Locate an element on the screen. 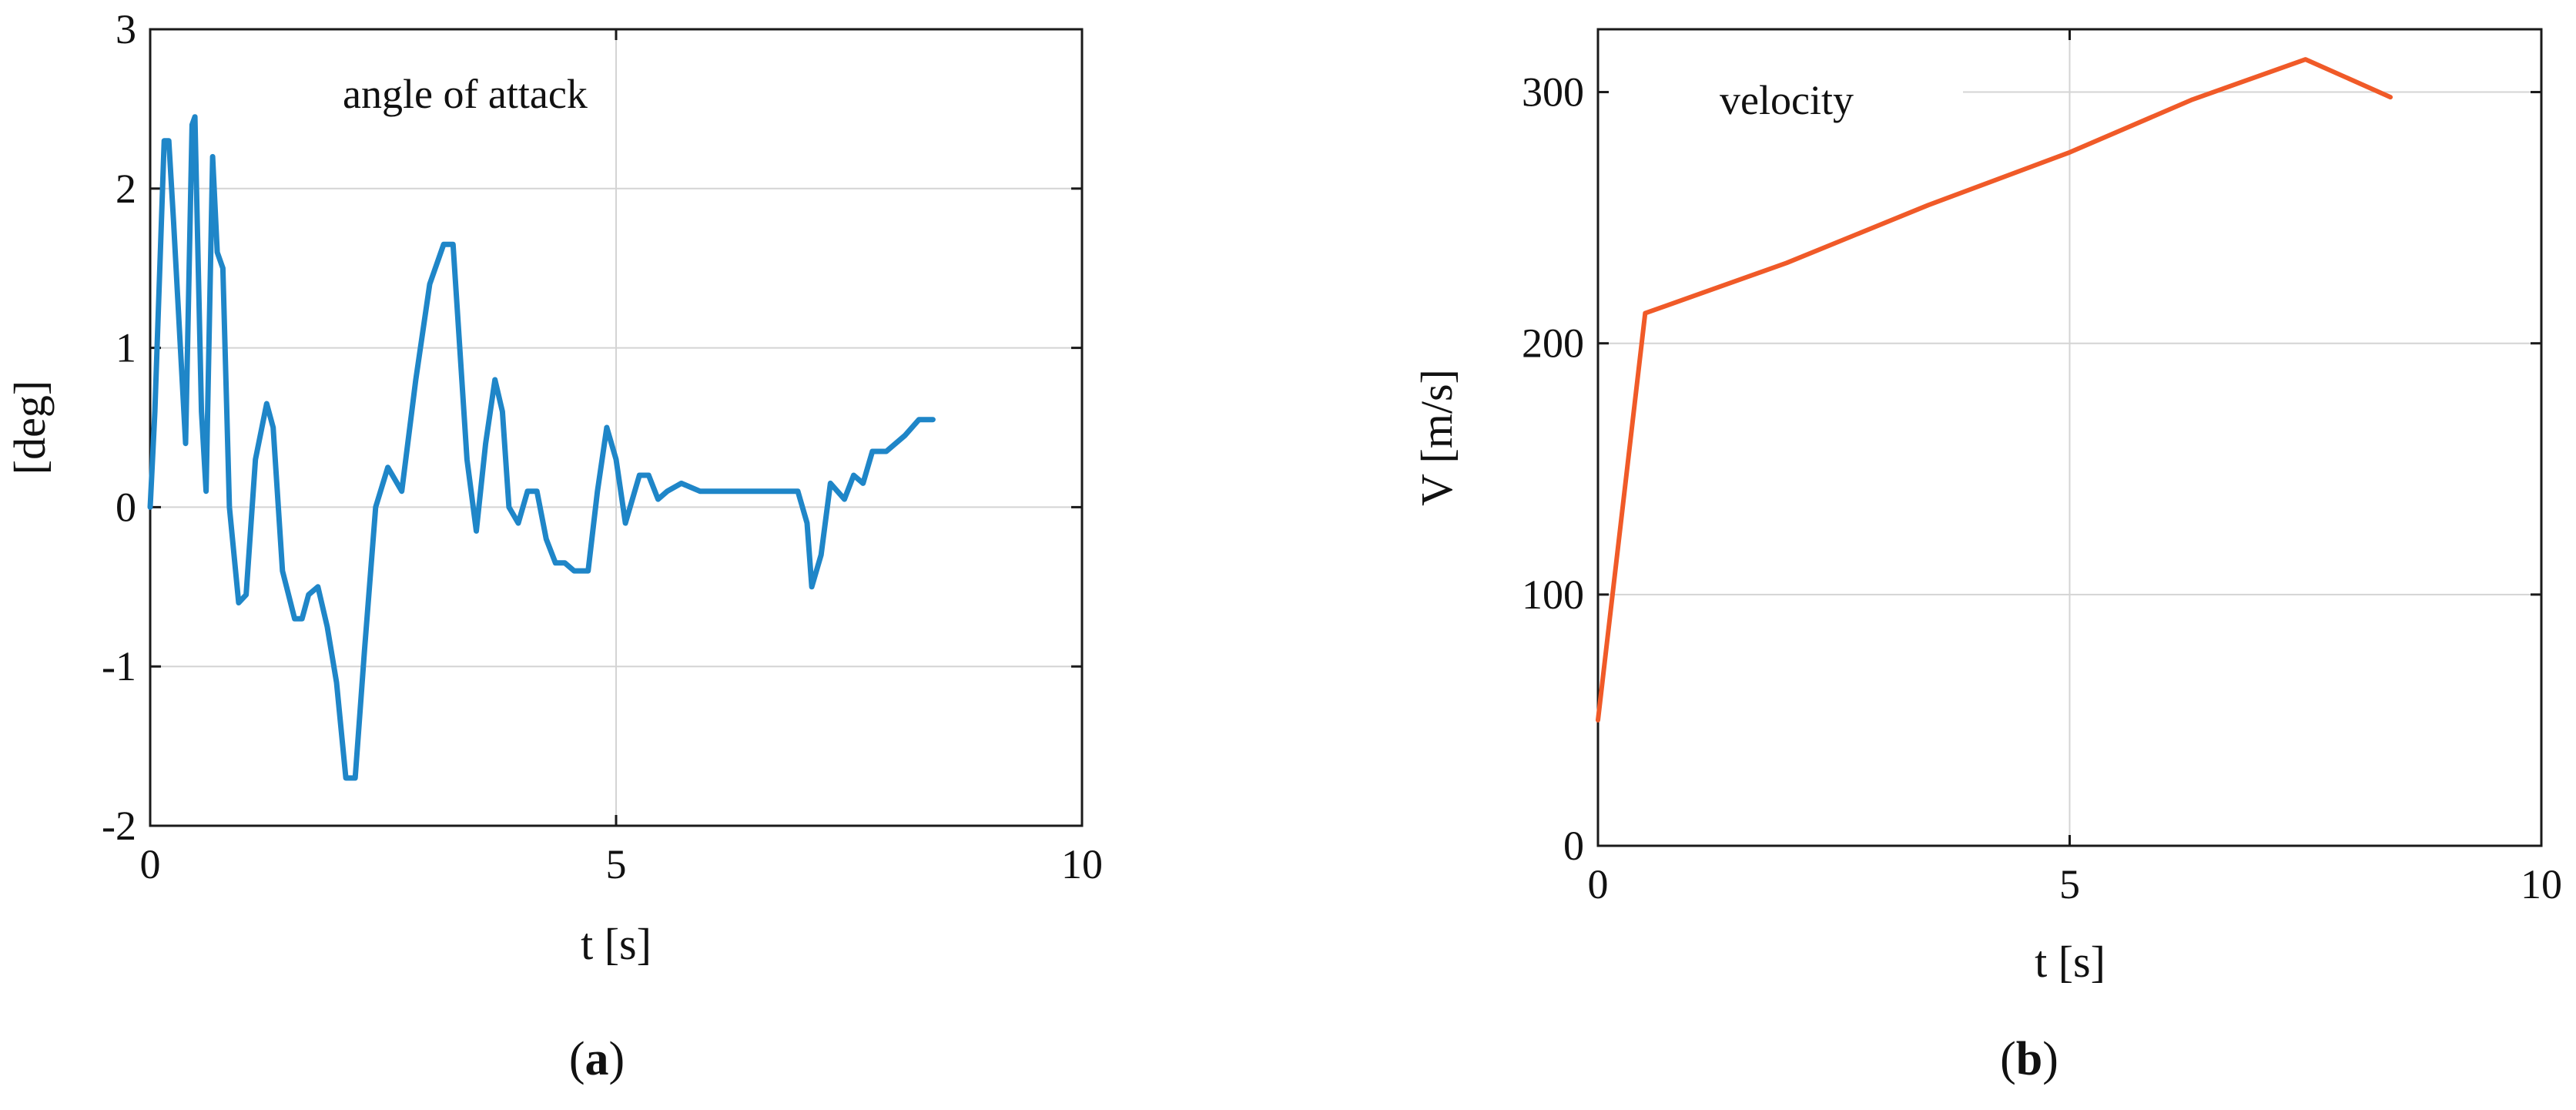 The width and height of the screenshot is (2576, 1110). panel-caption: (a) is located at coordinates (597, 1059).